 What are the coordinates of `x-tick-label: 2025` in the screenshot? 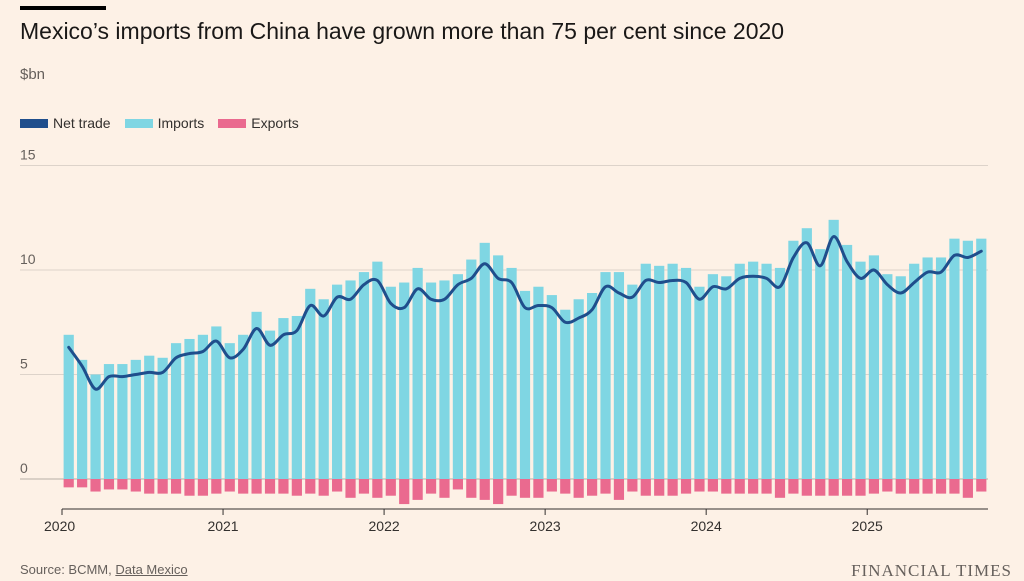 It's located at (867, 526).